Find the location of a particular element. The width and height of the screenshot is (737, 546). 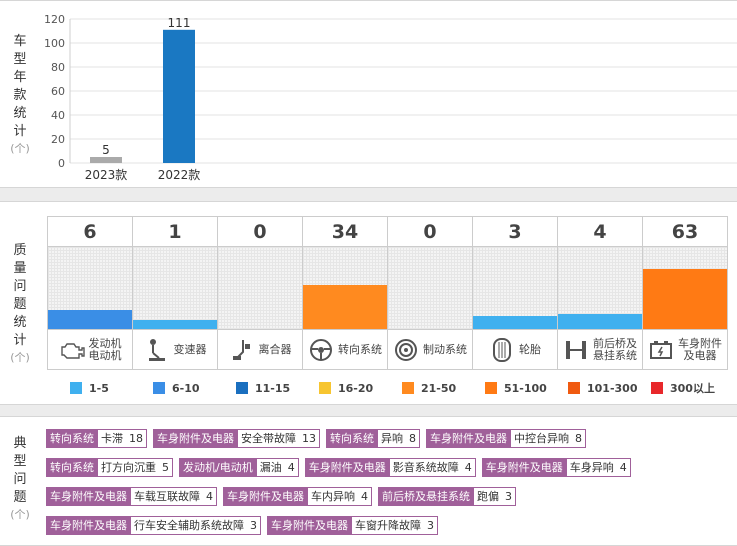

bar-value-label: 111 is located at coordinates (179, 23).